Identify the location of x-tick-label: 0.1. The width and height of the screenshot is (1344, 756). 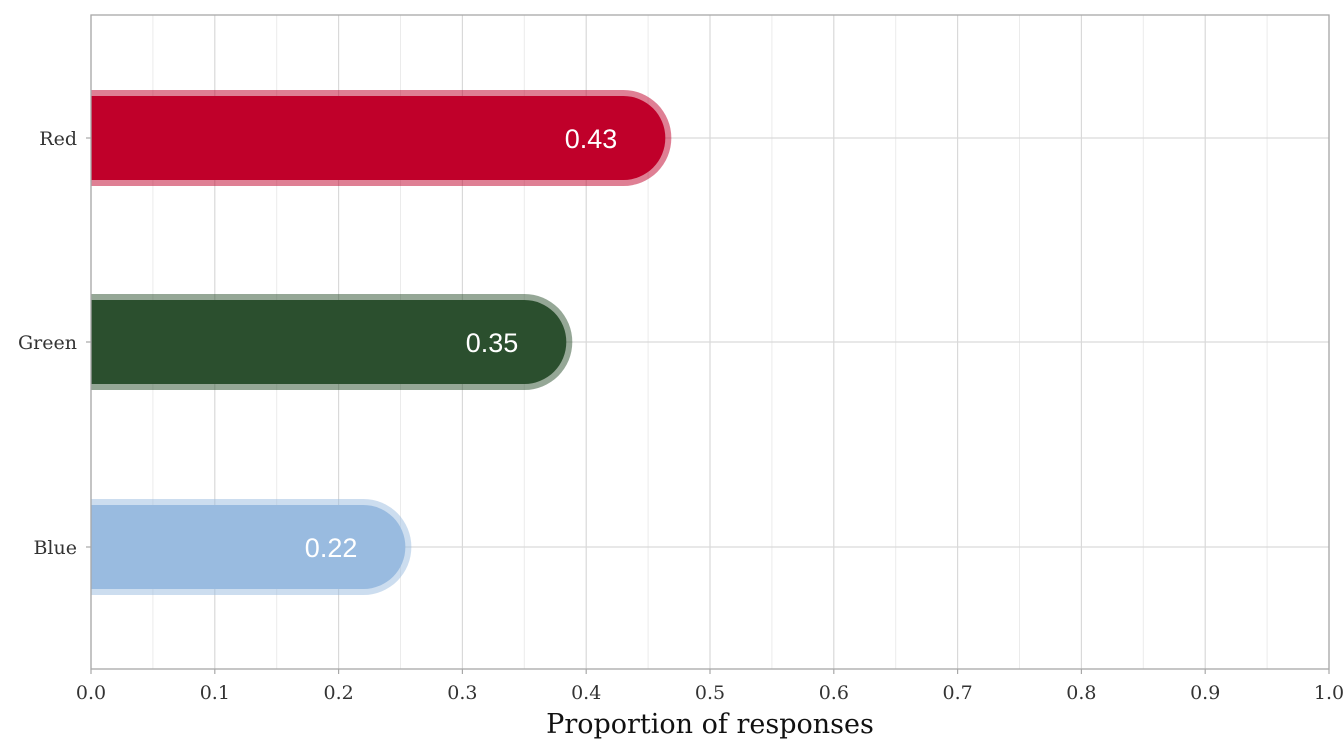
(215, 693).